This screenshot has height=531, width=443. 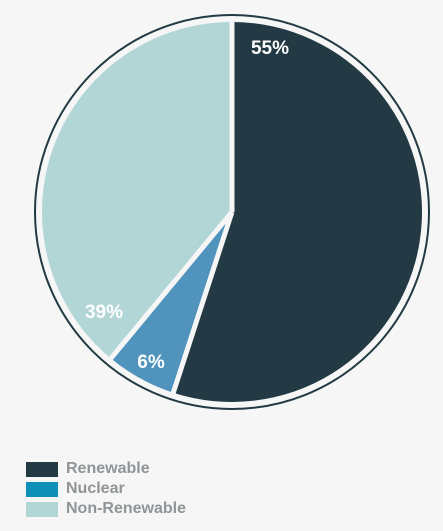 What do you see at coordinates (42, 469) in the screenshot?
I see `legend-swatch-renewable` at bounding box center [42, 469].